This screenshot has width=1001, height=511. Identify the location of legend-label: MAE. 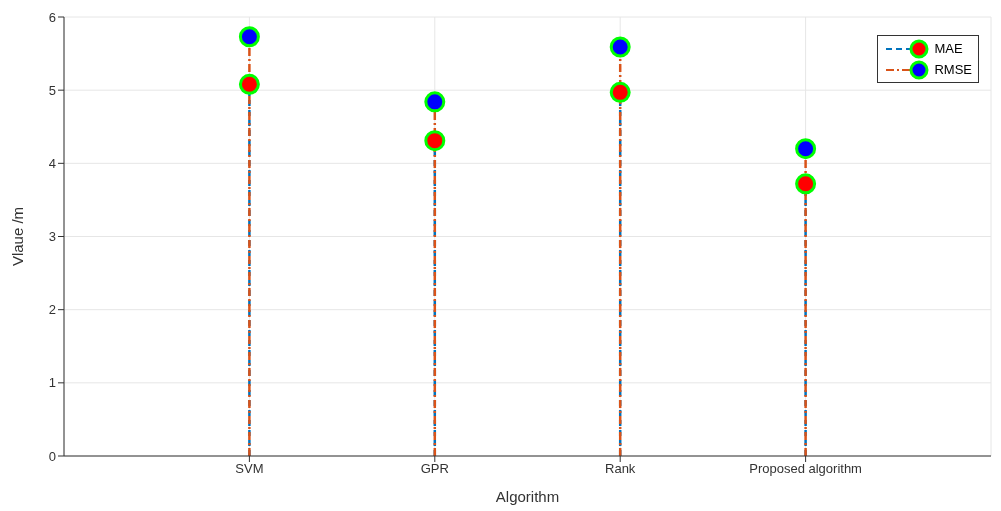
(948, 48).